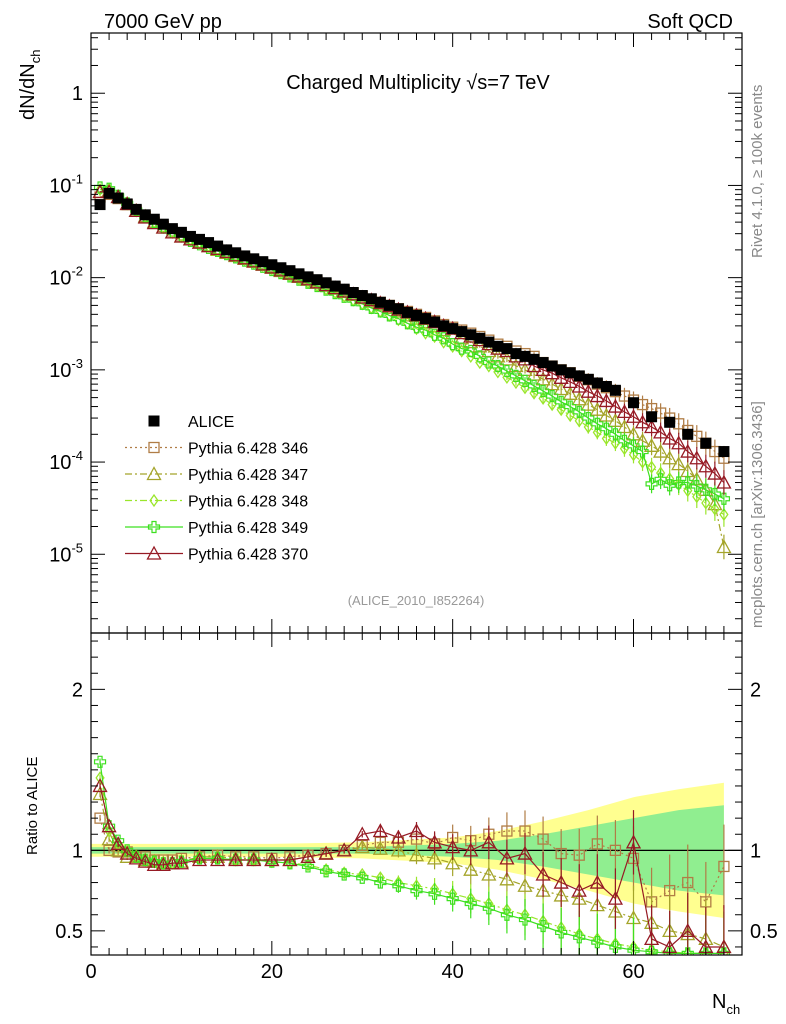 The height and width of the screenshot is (1024, 786). What do you see at coordinates (248, 502) in the screenshot?
I see `legend-label-p348: Pythia 6.428 348` at bounding box center [248, 502].